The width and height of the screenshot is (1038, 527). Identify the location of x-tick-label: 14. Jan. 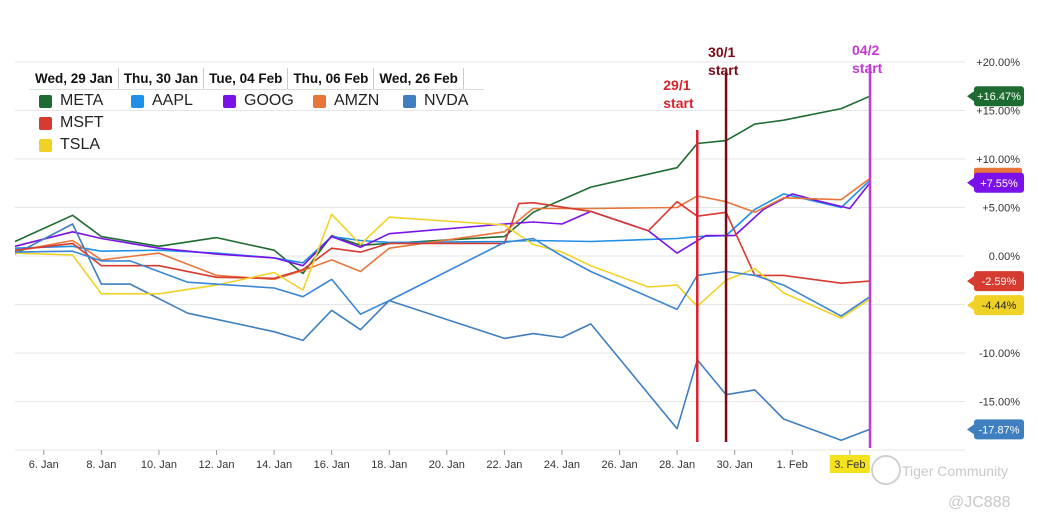
(274, 465).